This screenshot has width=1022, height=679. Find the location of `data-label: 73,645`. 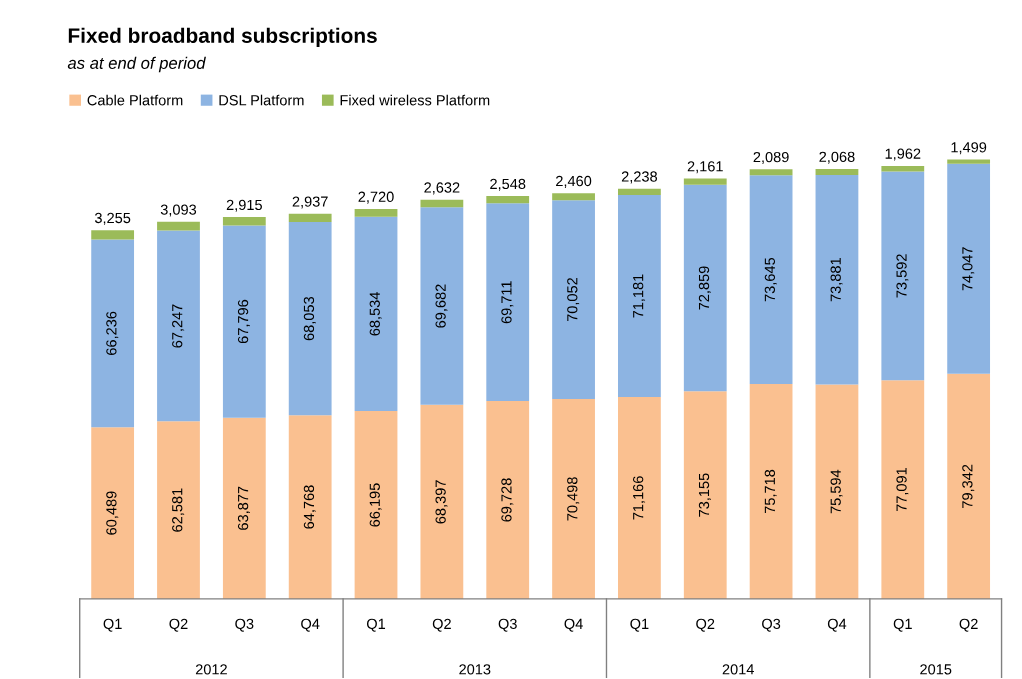

data-label: 73,645 is located at coordinates (770, 279).